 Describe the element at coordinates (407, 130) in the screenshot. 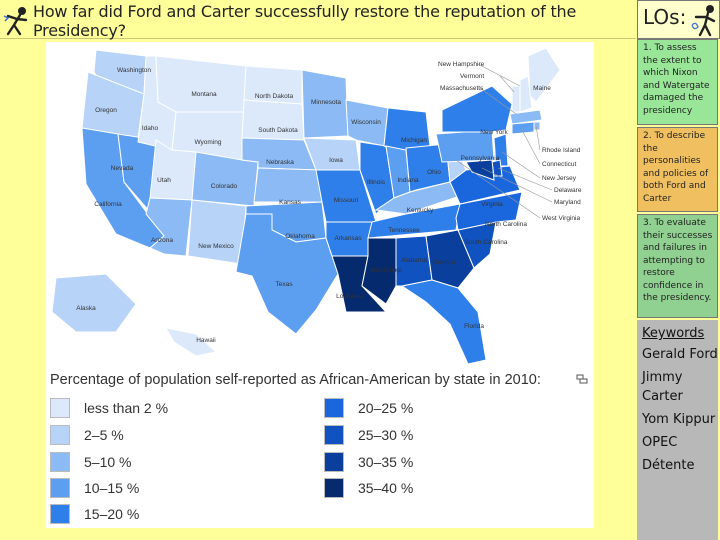

I see `state-michigan` at that location.